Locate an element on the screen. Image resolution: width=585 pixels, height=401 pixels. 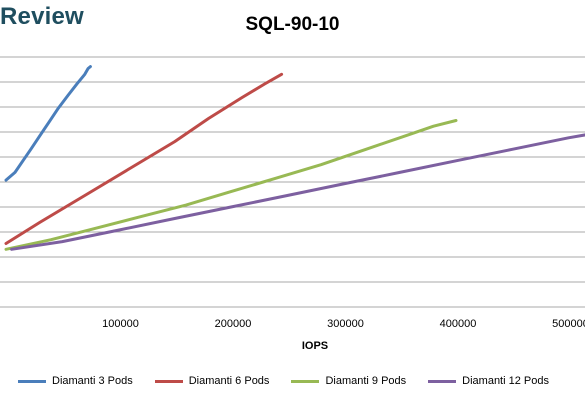
x-axis-label: IOPS is located at coordinates (315, 346).